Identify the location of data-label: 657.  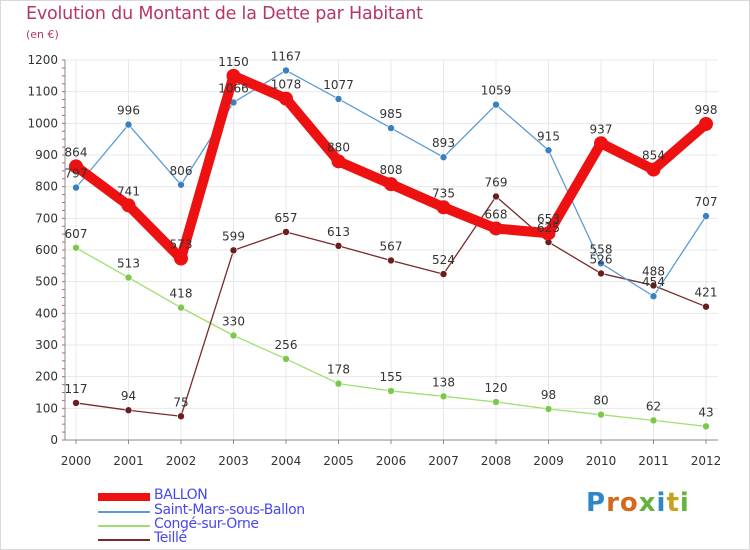
(286, 218).